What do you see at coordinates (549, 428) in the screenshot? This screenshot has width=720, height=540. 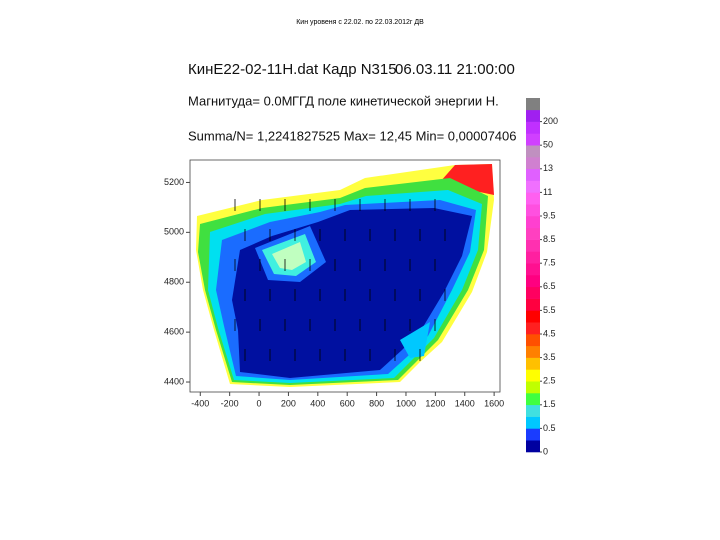 I see `colorbar-label: 0.5` at bounding box center [549, 428].